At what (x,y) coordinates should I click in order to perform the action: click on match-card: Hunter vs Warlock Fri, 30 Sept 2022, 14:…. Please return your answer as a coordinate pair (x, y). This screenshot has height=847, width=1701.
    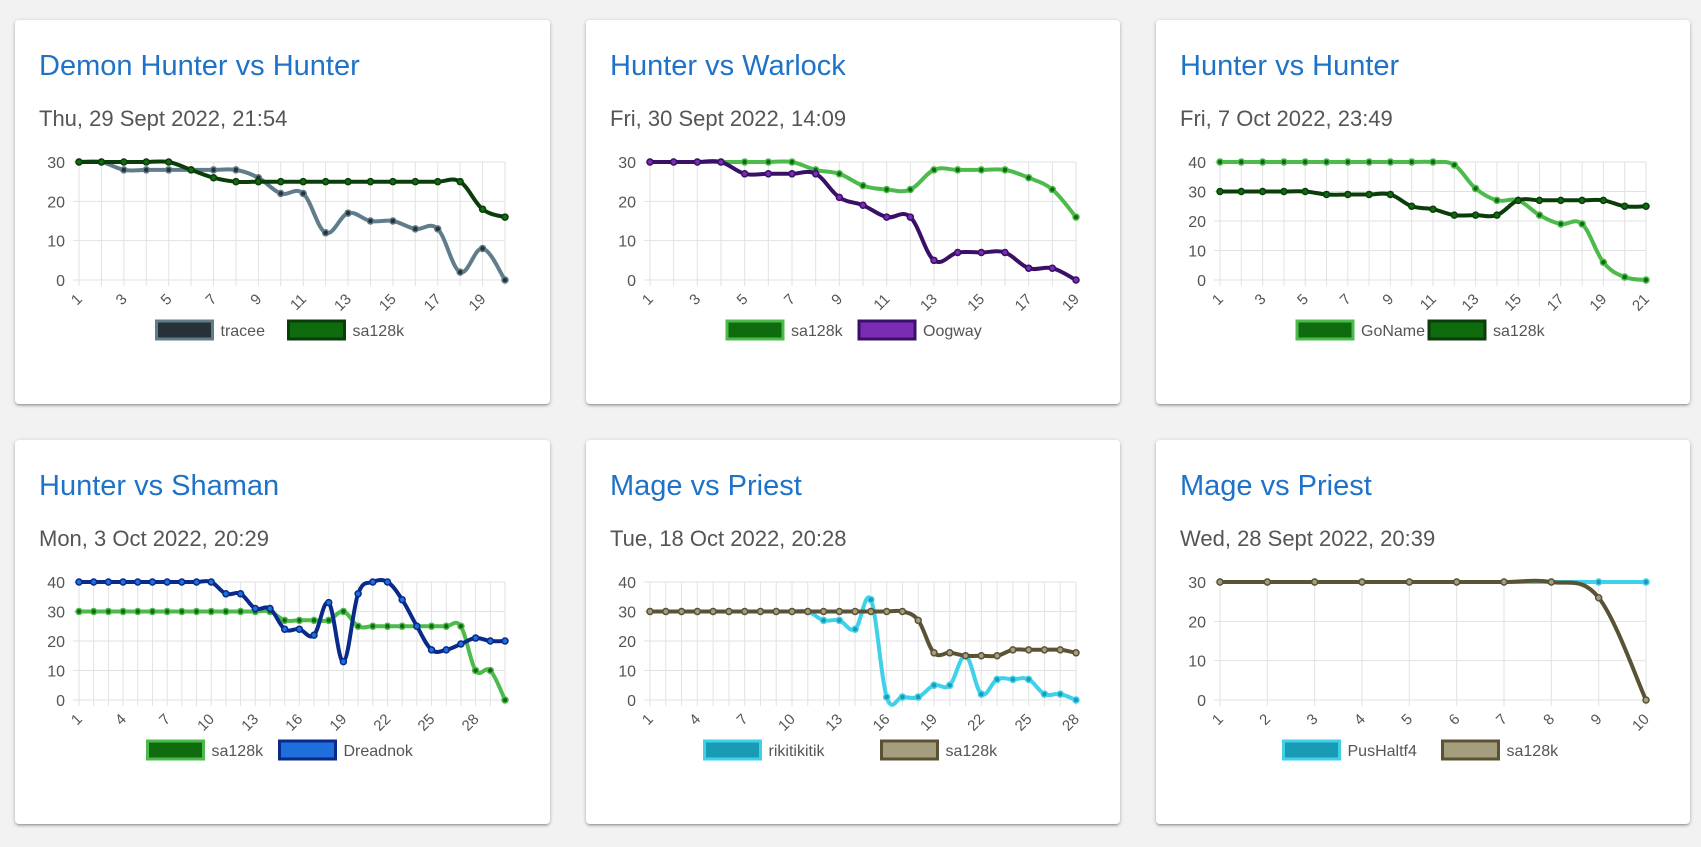
    Looking at the image, I should click on (853, 212).